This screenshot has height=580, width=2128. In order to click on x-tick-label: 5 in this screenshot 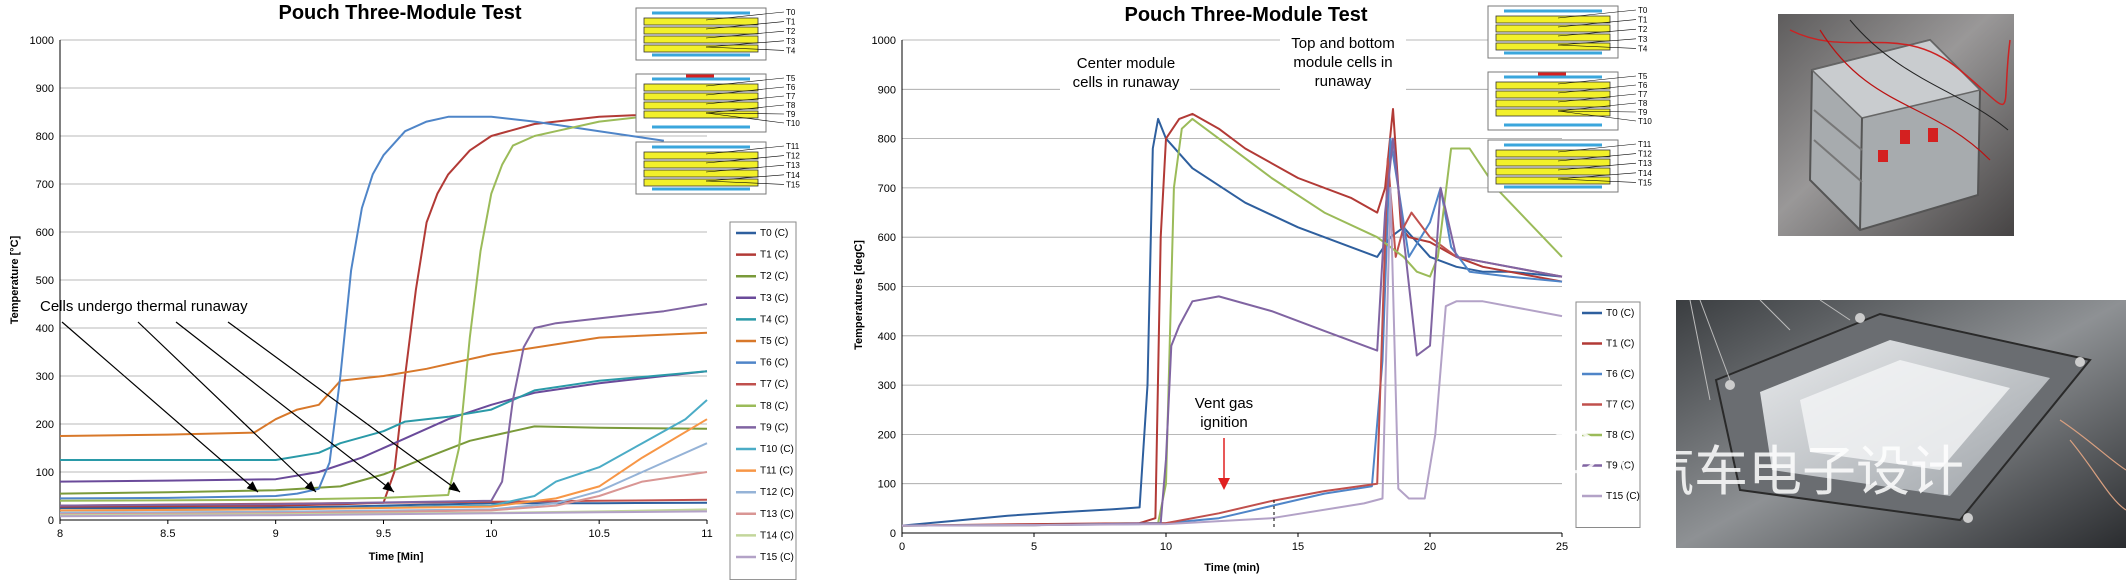, I will do `click(1034, 547)`.